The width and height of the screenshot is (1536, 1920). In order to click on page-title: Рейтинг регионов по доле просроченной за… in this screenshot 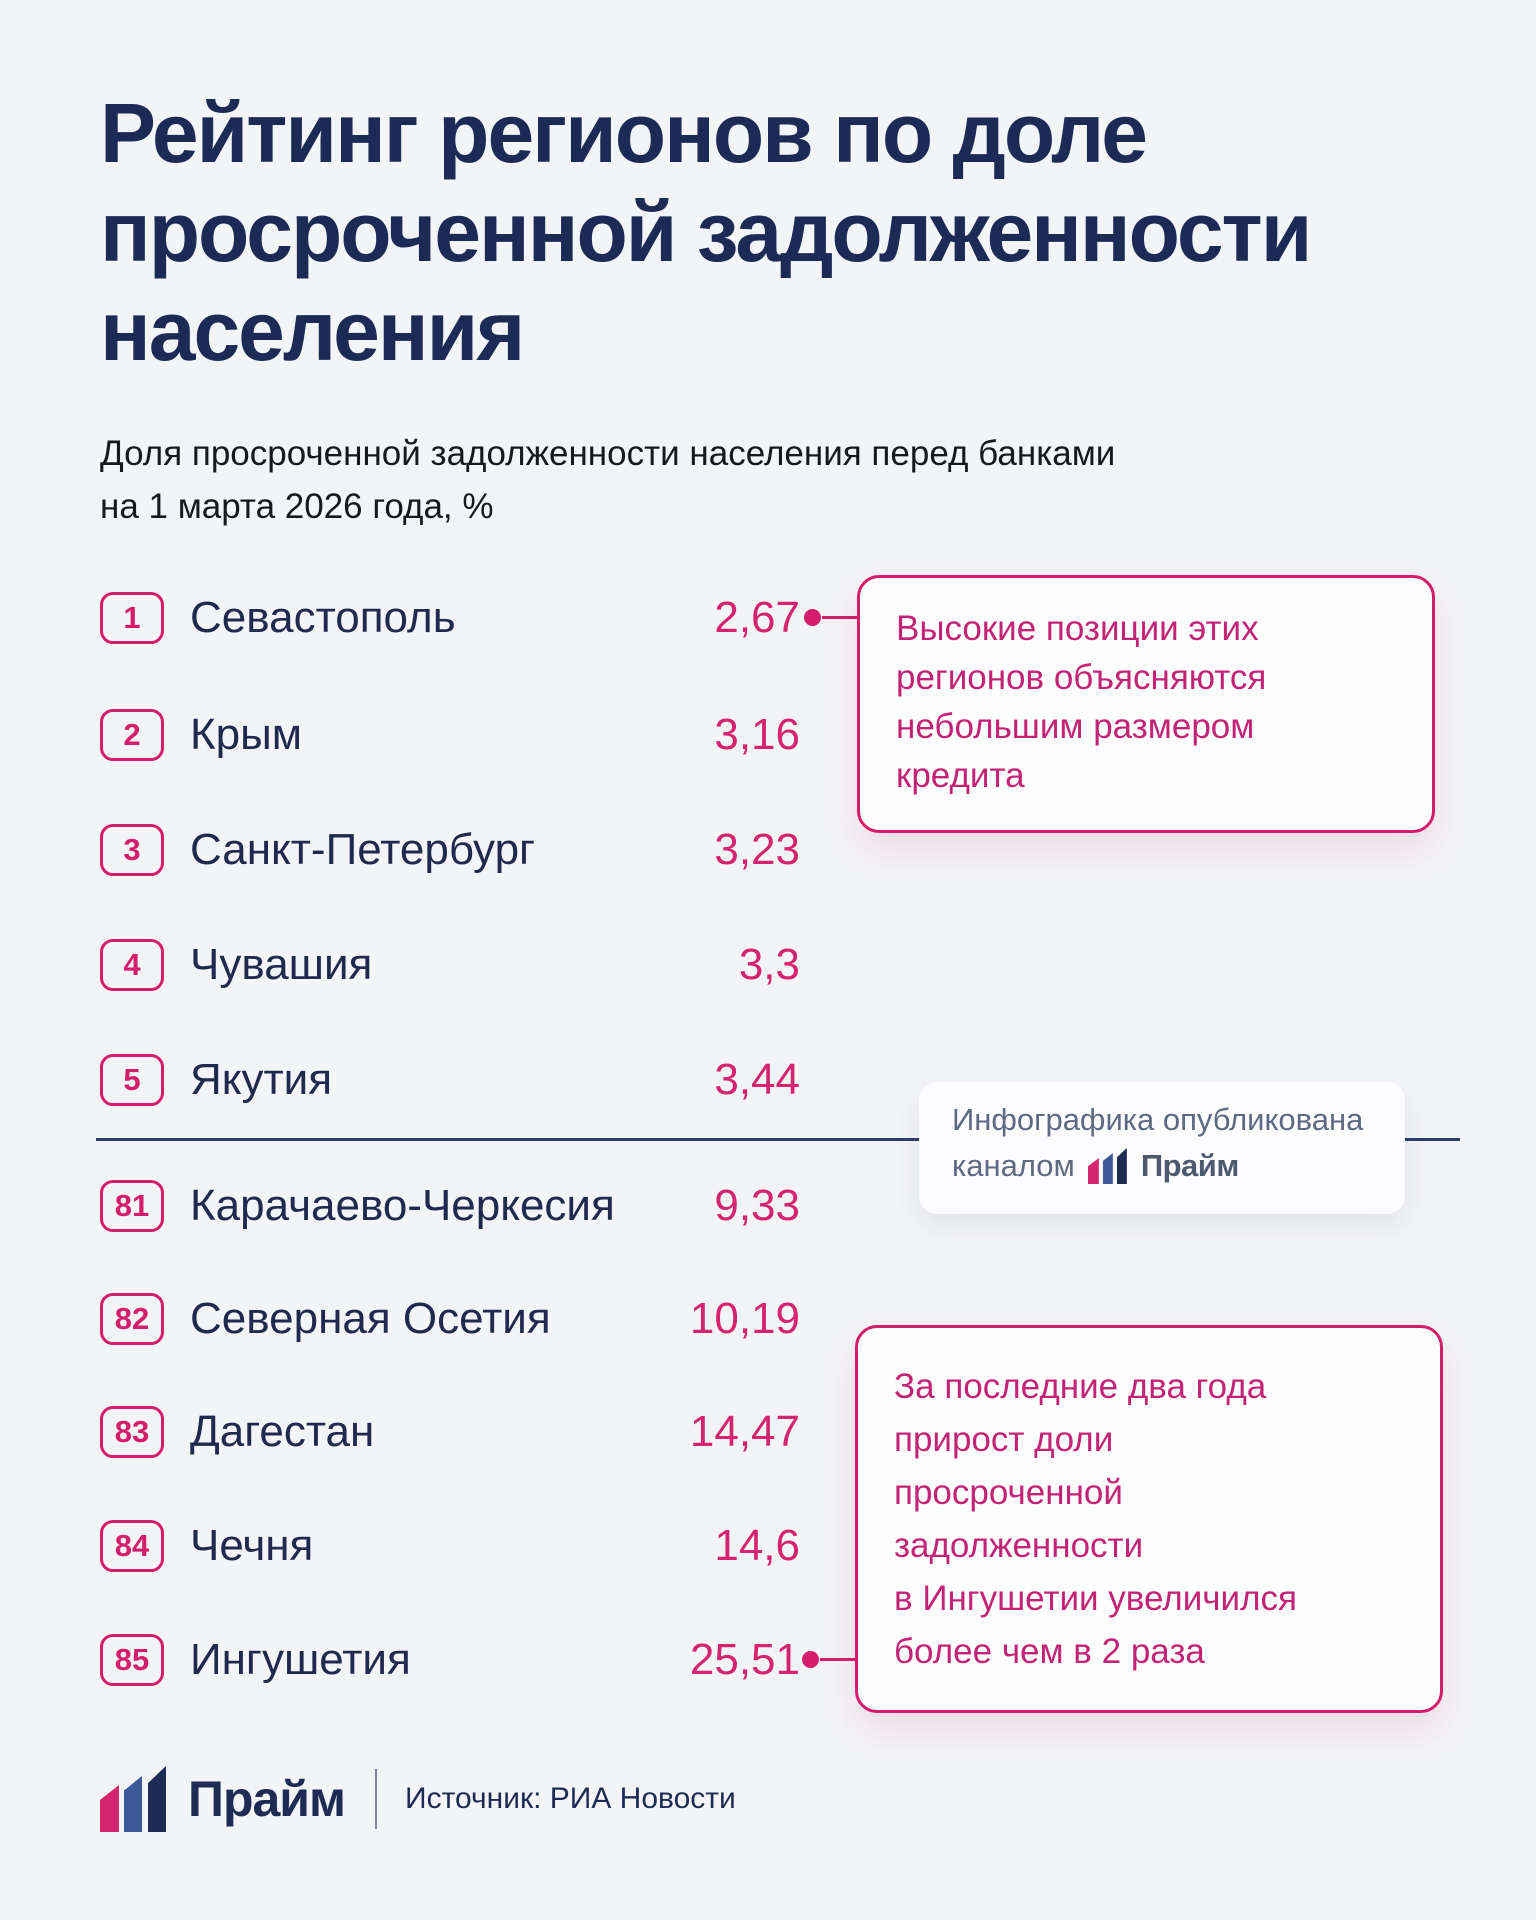, I will do `click(706, 232)`.